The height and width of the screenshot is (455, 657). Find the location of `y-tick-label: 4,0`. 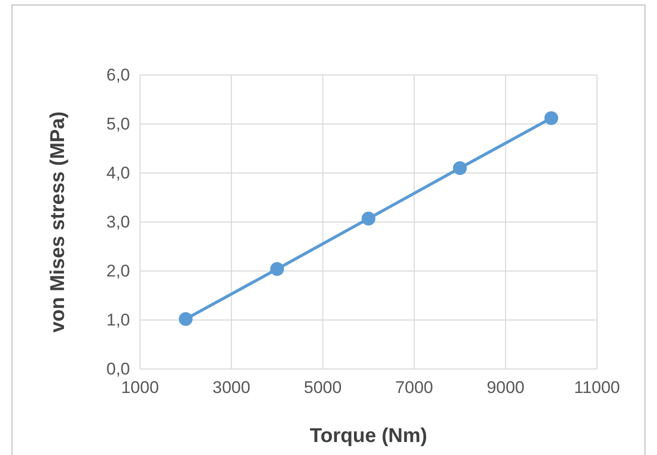

y-tick-label: 4,0 is located at coordinates (118, 172).